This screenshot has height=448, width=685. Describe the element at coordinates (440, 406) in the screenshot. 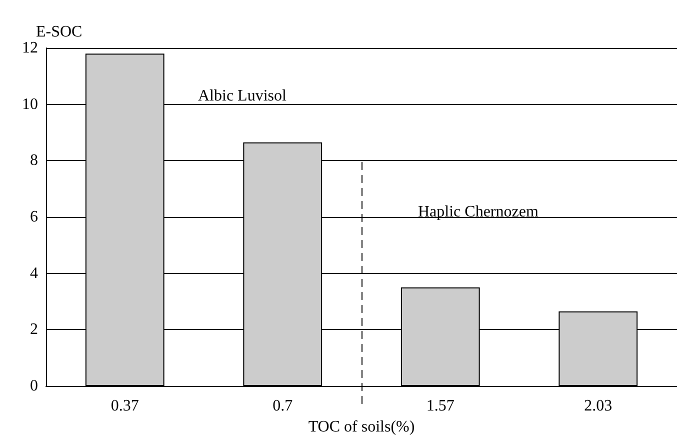

I see `x-tick-label: 1.57` at that location.